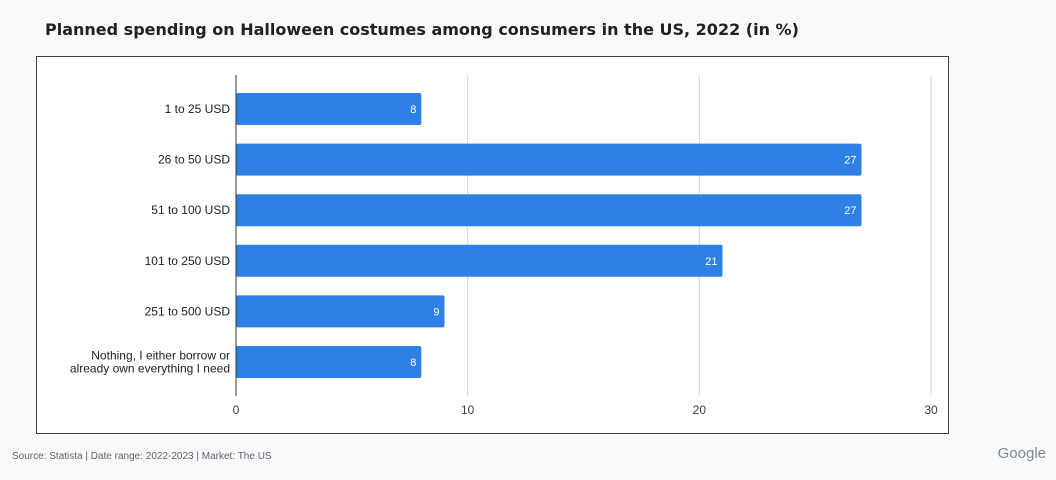  I want to click on category-label: 26 to 50 USD, so click(194, 160).